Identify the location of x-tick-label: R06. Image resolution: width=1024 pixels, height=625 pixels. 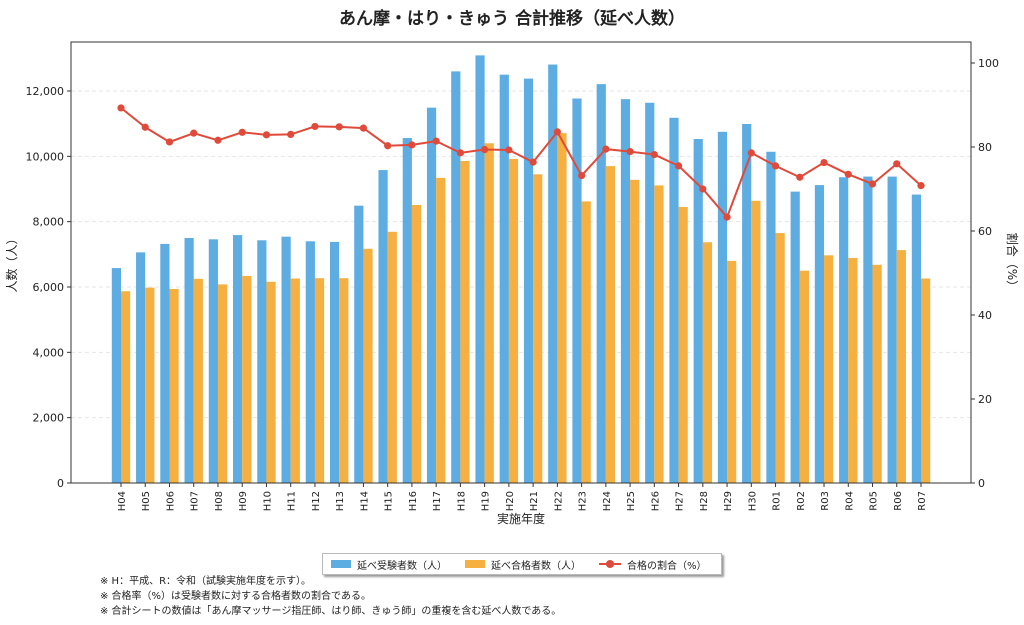
(898, 501).